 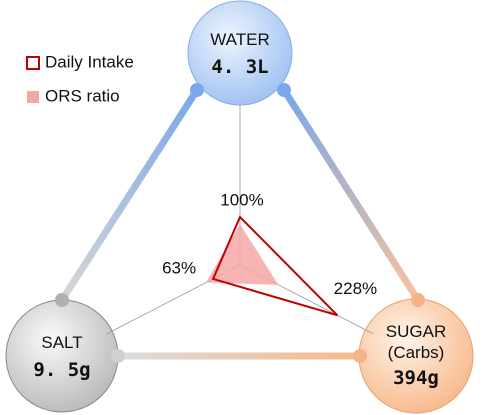 I want to click on value-label: 63%, so click(x=179, y=267).